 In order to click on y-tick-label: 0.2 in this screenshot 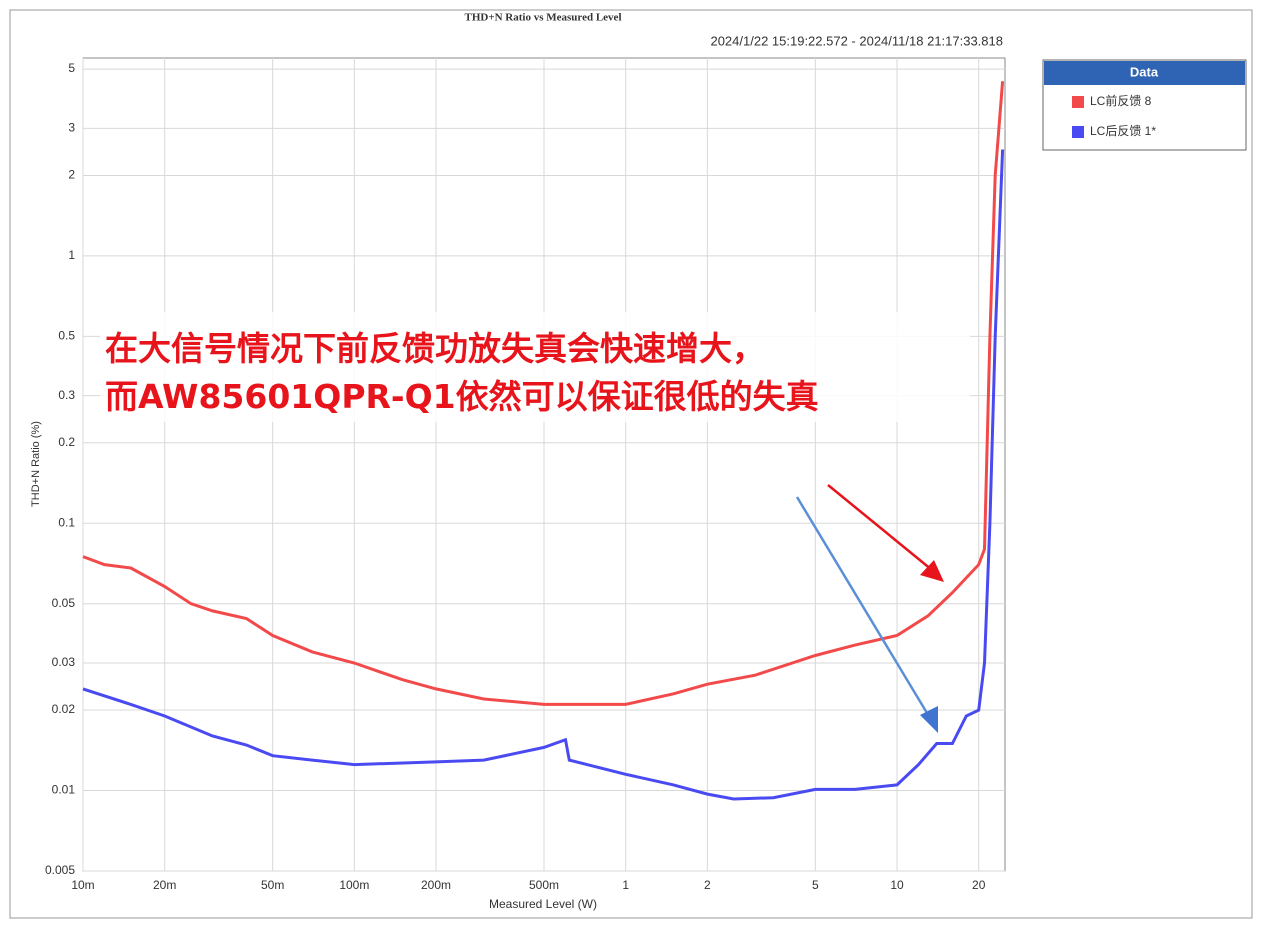, I will do `click(66, 442)`.